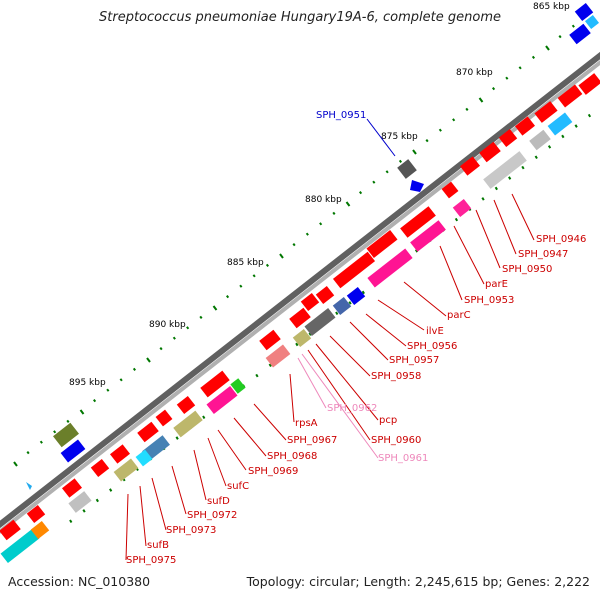  What do you see at coordinates (191, 530) in the screenshot?
I see `gene-label-sph-0973: SPH_0973` at bounding box center [191, 530].